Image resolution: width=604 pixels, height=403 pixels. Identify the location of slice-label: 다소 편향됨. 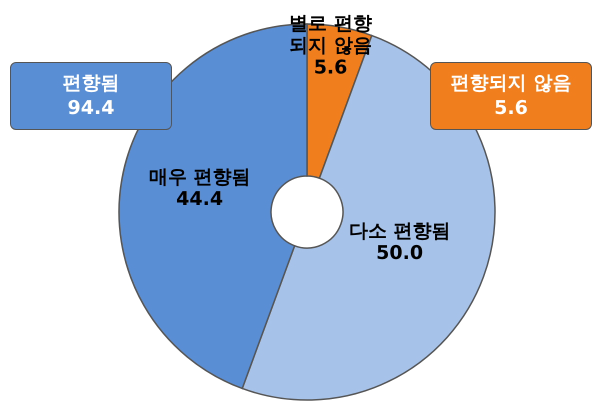
(399, 231).